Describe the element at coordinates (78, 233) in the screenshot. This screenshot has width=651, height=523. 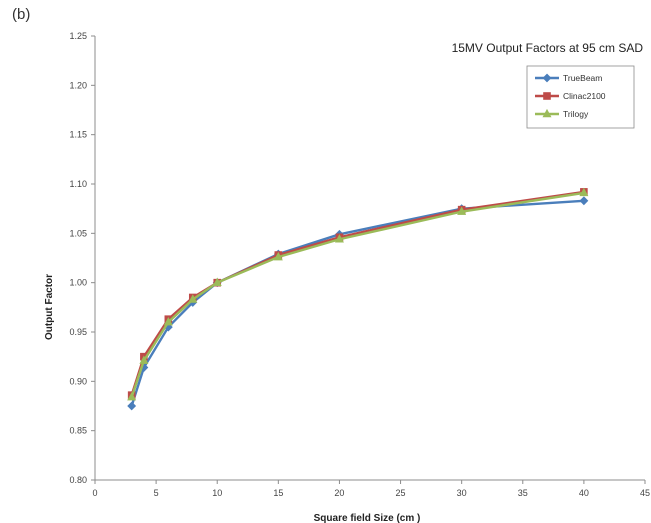
I see `y-tick-label: 1.05` at that location.